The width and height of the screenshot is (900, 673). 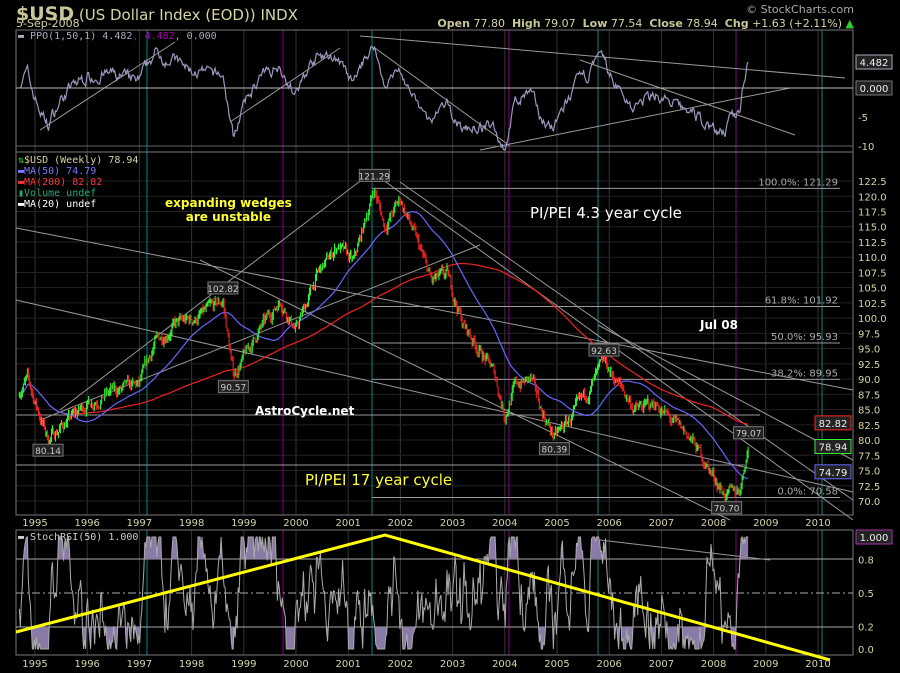 I want to click on x-tick-label-bottom: 2008, so click(x=713, y=664).